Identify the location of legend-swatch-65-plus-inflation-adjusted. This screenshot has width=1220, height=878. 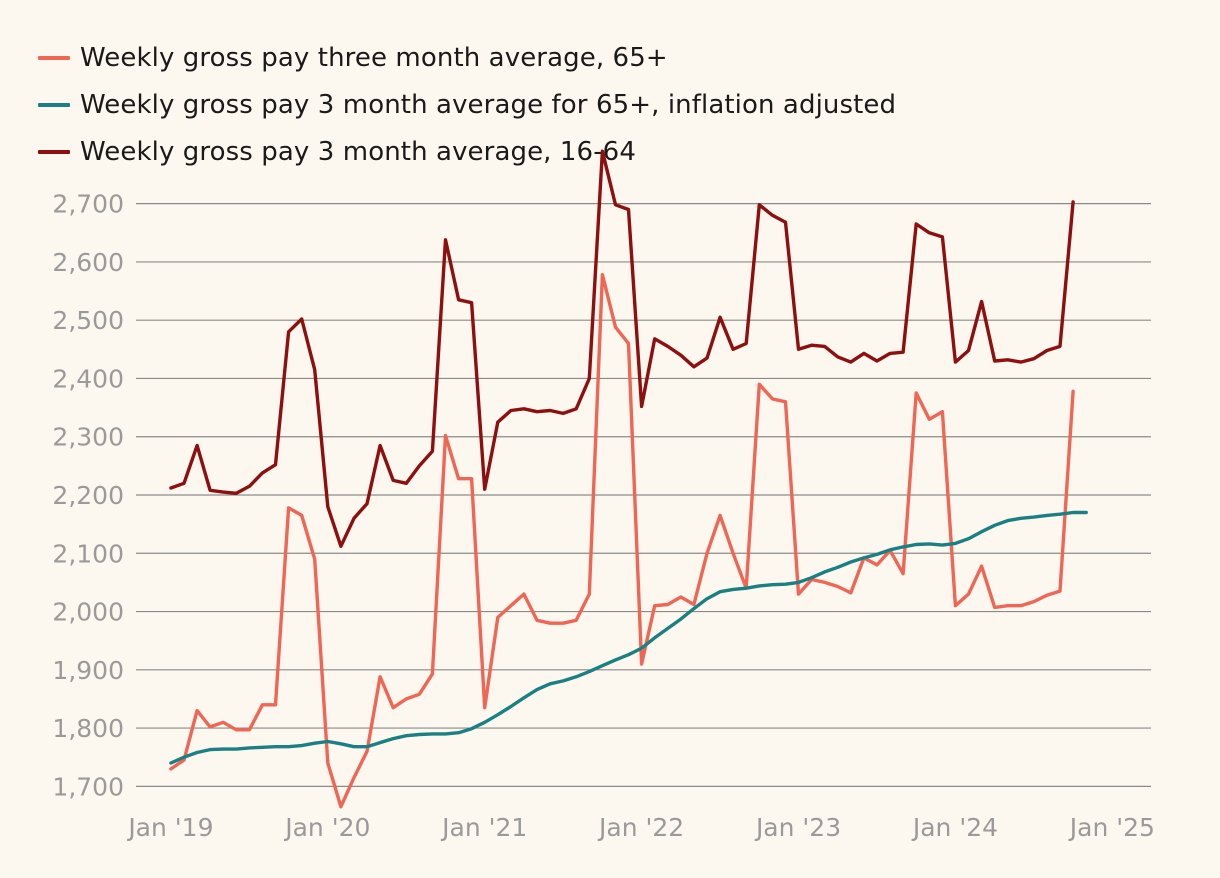
(54, 104).